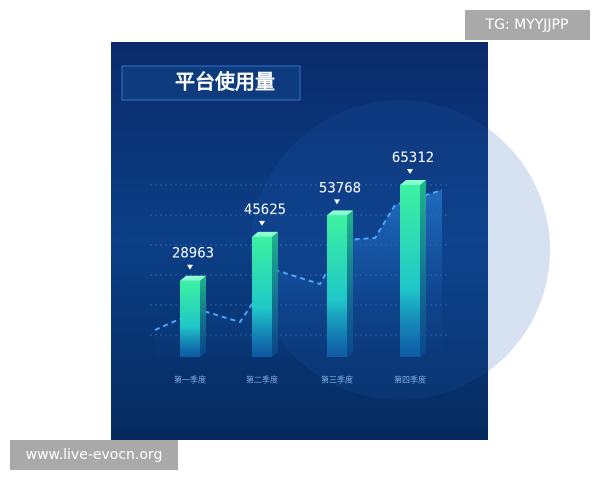  Describe the element at coordinates (225, 82) in the screenshot. I see `chart-title: 平台使用量` at that location.